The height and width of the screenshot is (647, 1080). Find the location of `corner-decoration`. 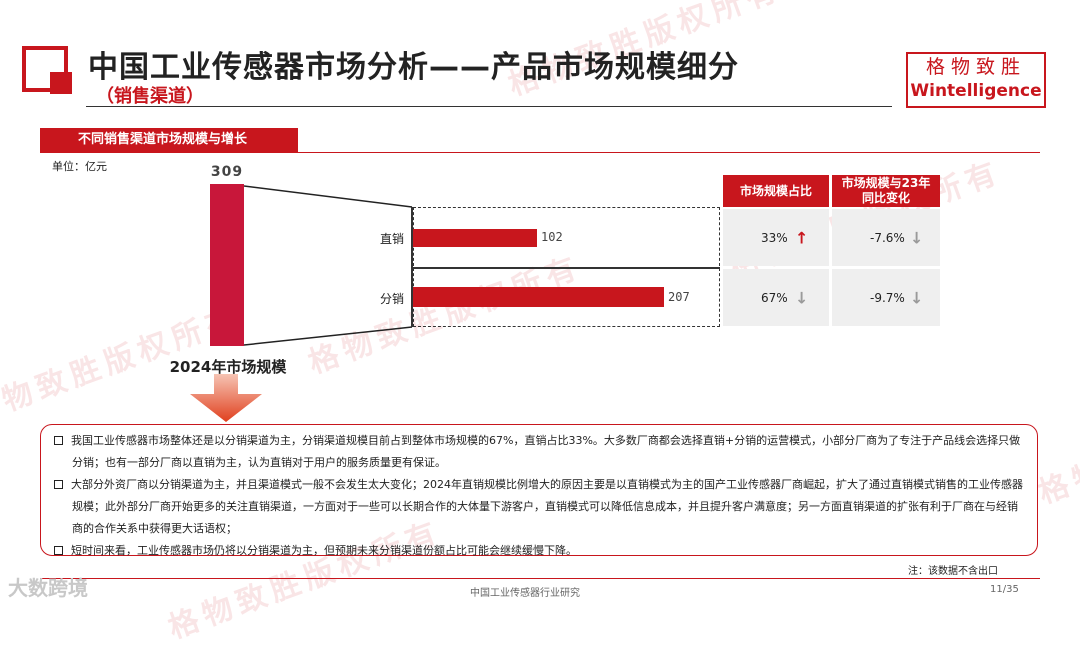

corner-decoration is located at coordinates (45, 69).